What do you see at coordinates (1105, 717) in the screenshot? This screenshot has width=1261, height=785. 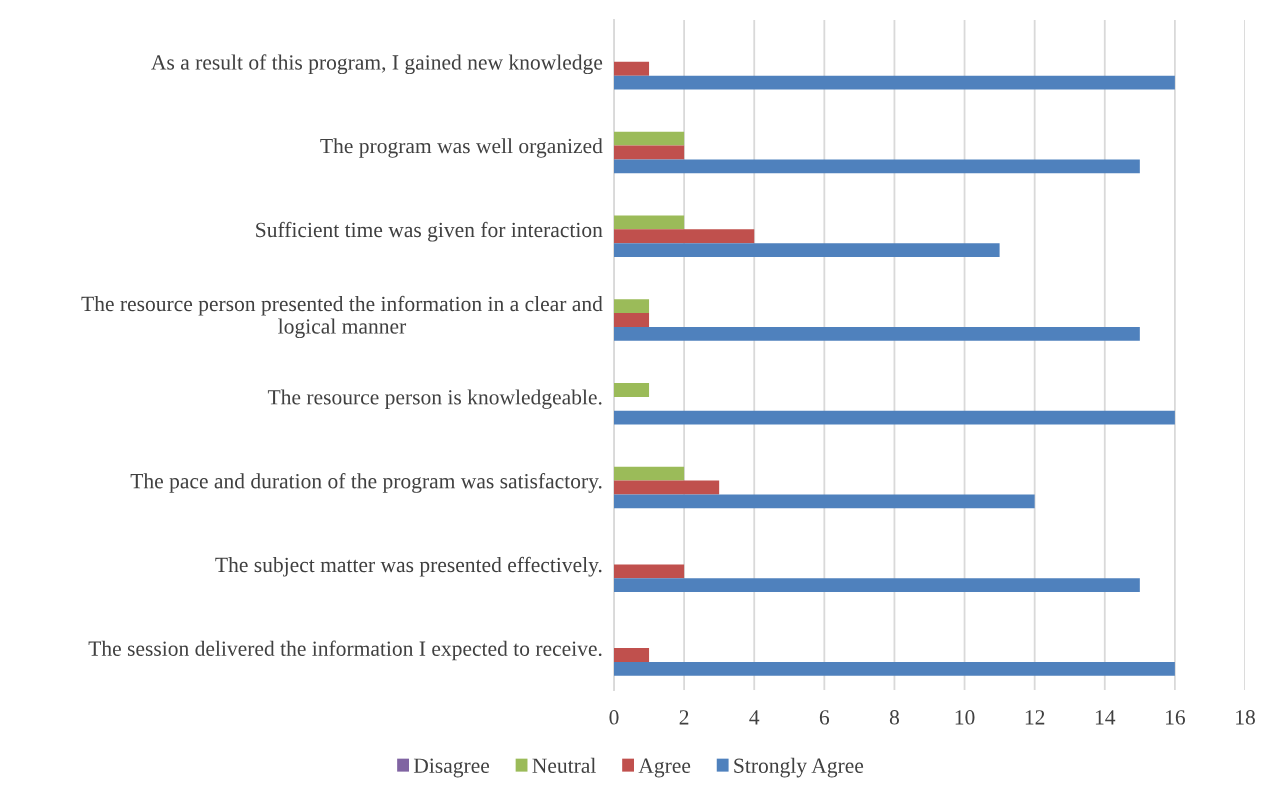 I see `x-tick-label: 14` at bounding box center [1105, 717].